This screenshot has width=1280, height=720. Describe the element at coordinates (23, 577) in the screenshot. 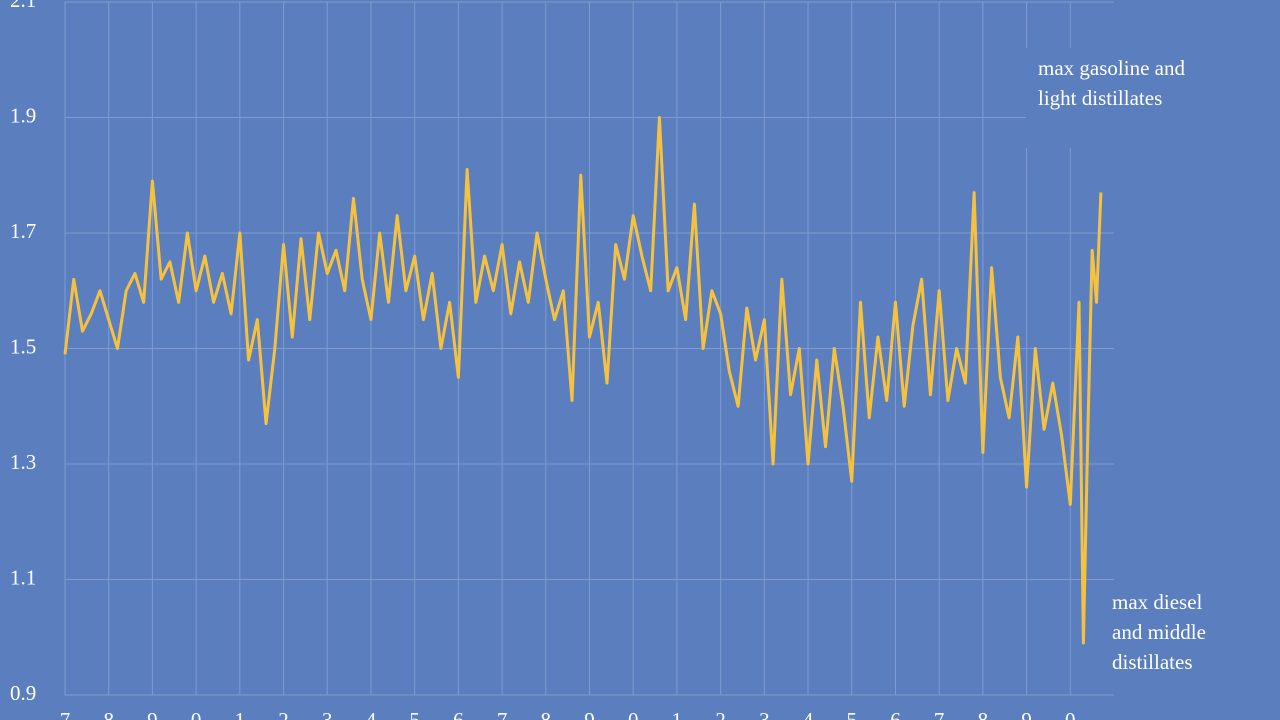

I see `y-tick-label: 1.1` at that location.